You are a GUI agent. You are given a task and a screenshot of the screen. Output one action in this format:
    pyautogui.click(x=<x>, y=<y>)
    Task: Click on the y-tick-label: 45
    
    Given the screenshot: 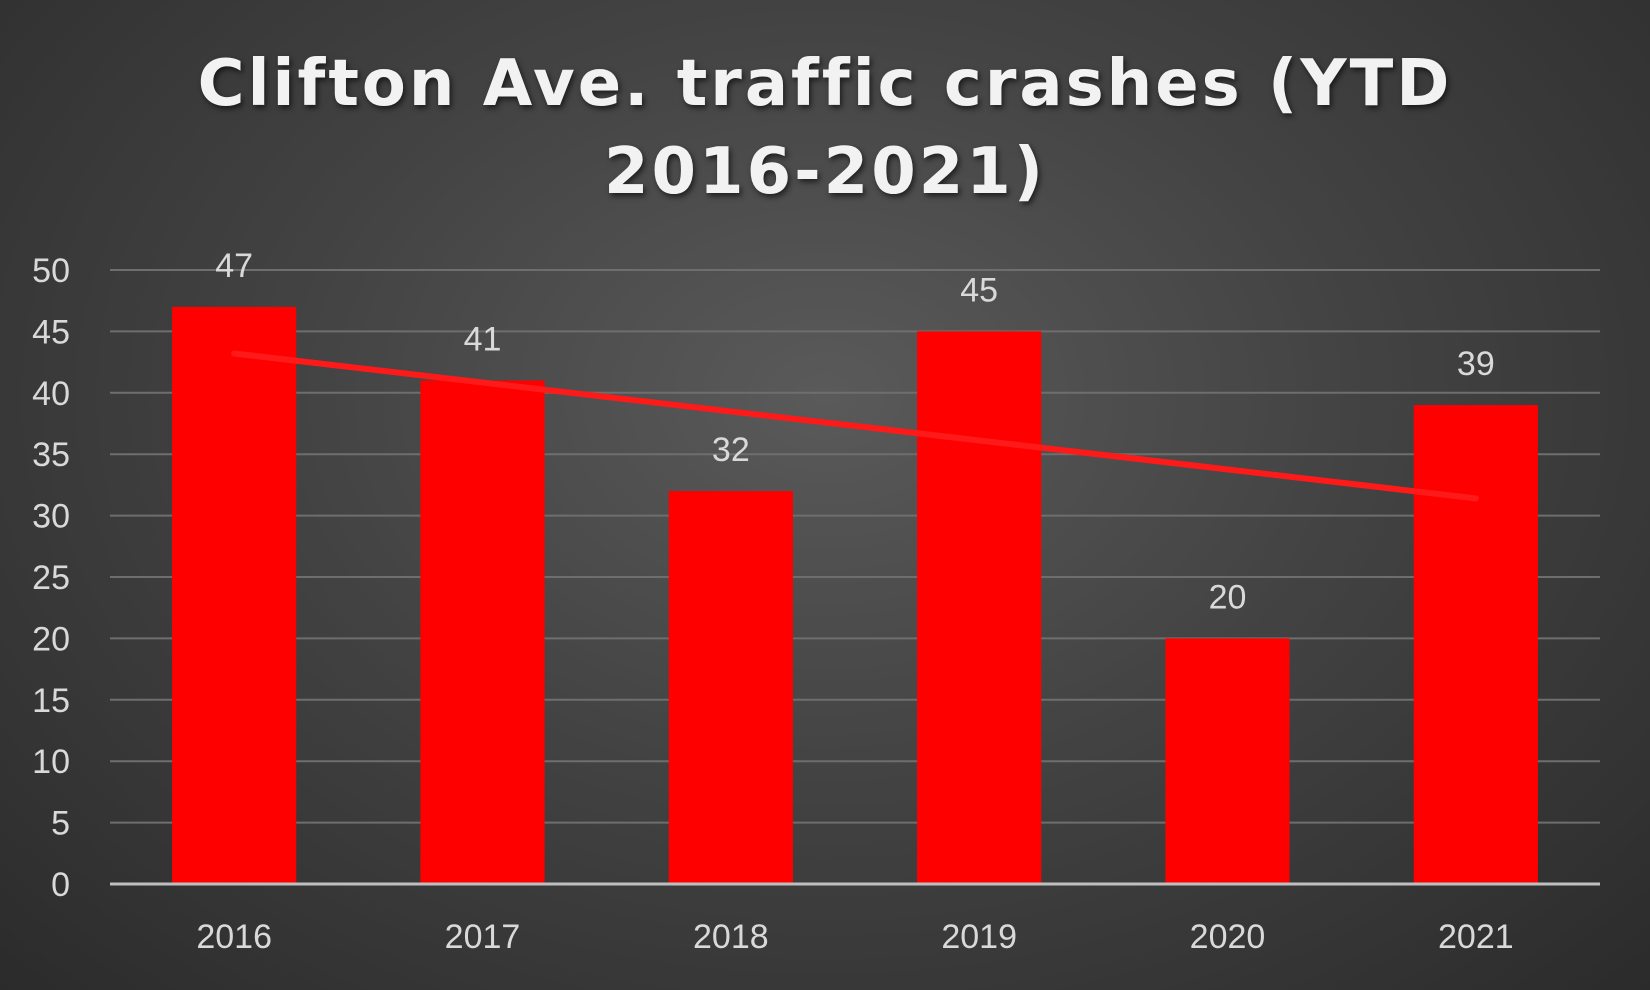 What is the action you would take?
    pyautogui.click(x=51, y=332)
    